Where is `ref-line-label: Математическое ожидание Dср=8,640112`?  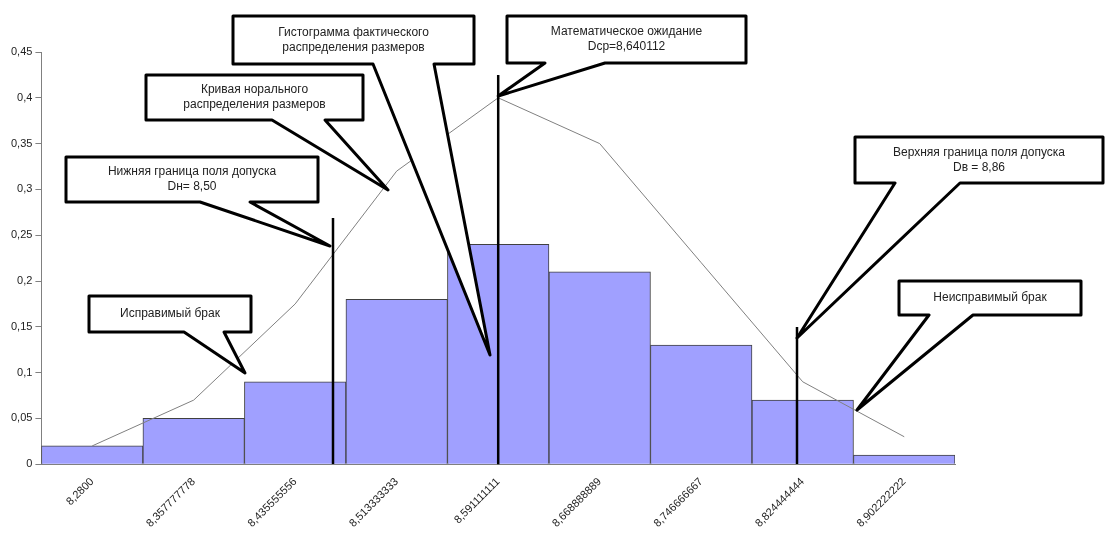 ref-line-label: Математическое ожидание Dср=8,640112 is located at coordinates (626, 39).